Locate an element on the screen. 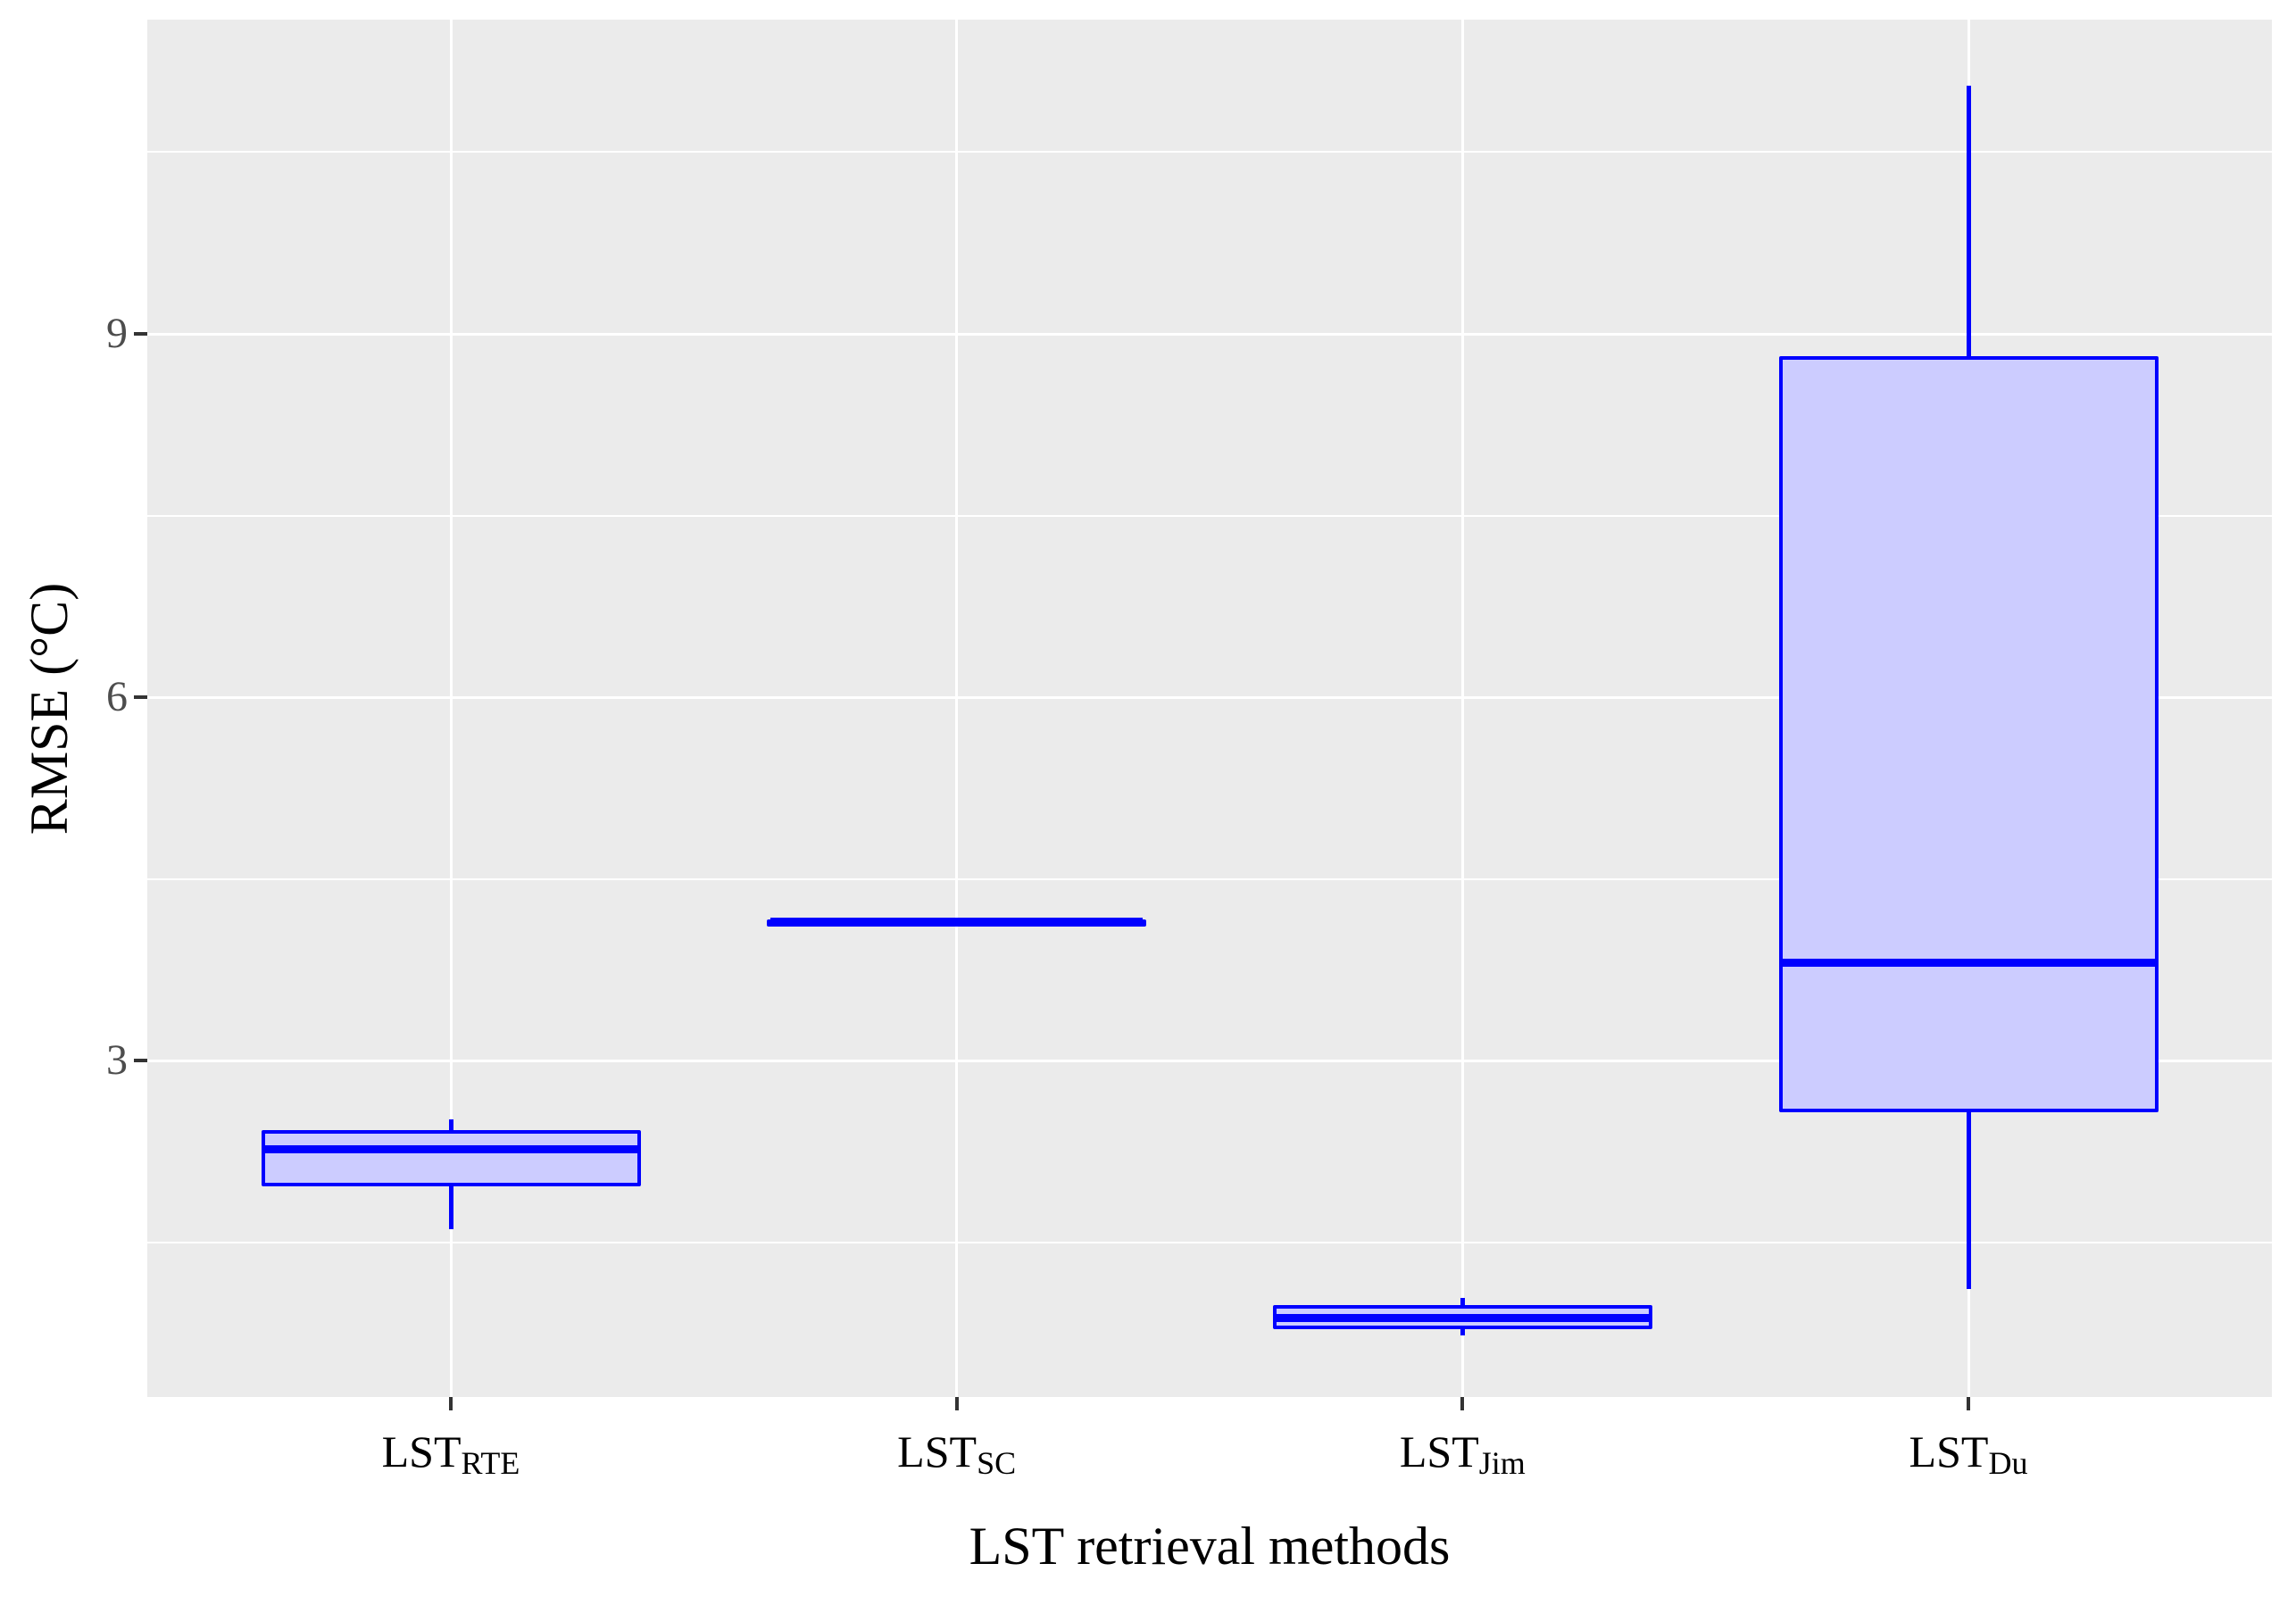  y-tick-label: 3 is located at coordinates (117, 1060).